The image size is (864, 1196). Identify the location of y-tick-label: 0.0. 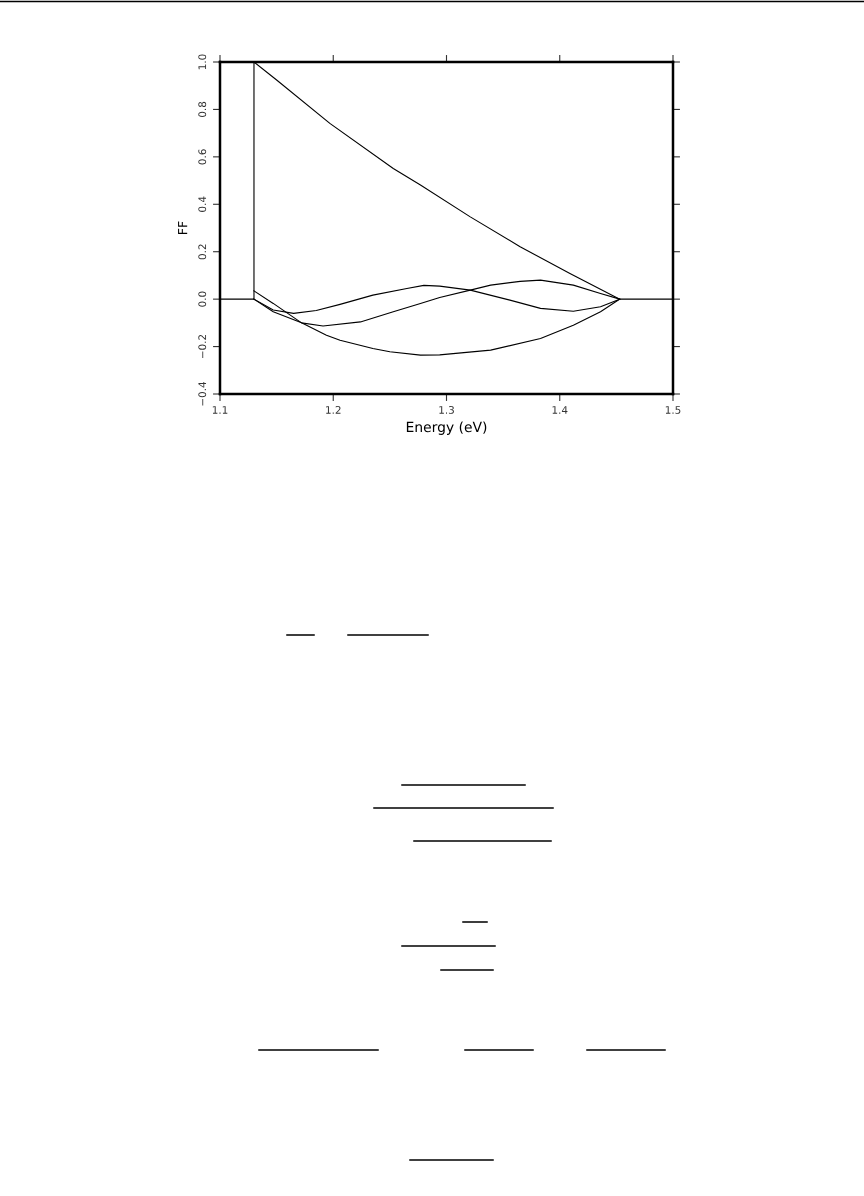
(202, 299).